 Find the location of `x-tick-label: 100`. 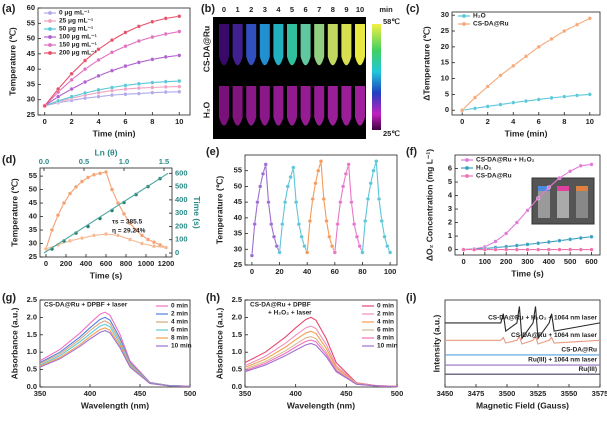

x-tick-label: 100 is located at coordinates (485, 261).